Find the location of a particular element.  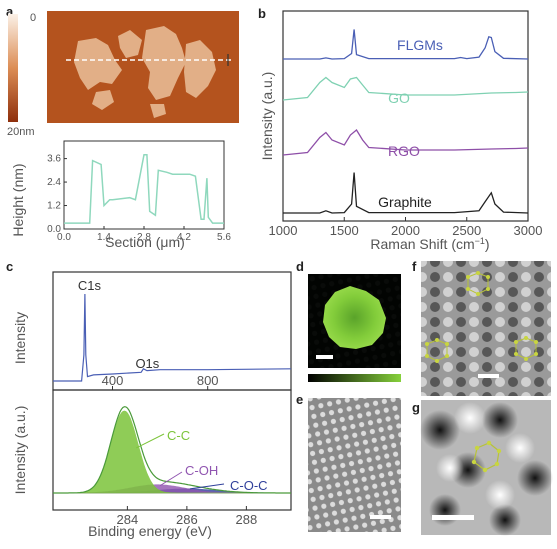

raman-ylabel: Intensity (a.u.) is located at coordinates (267, 116).